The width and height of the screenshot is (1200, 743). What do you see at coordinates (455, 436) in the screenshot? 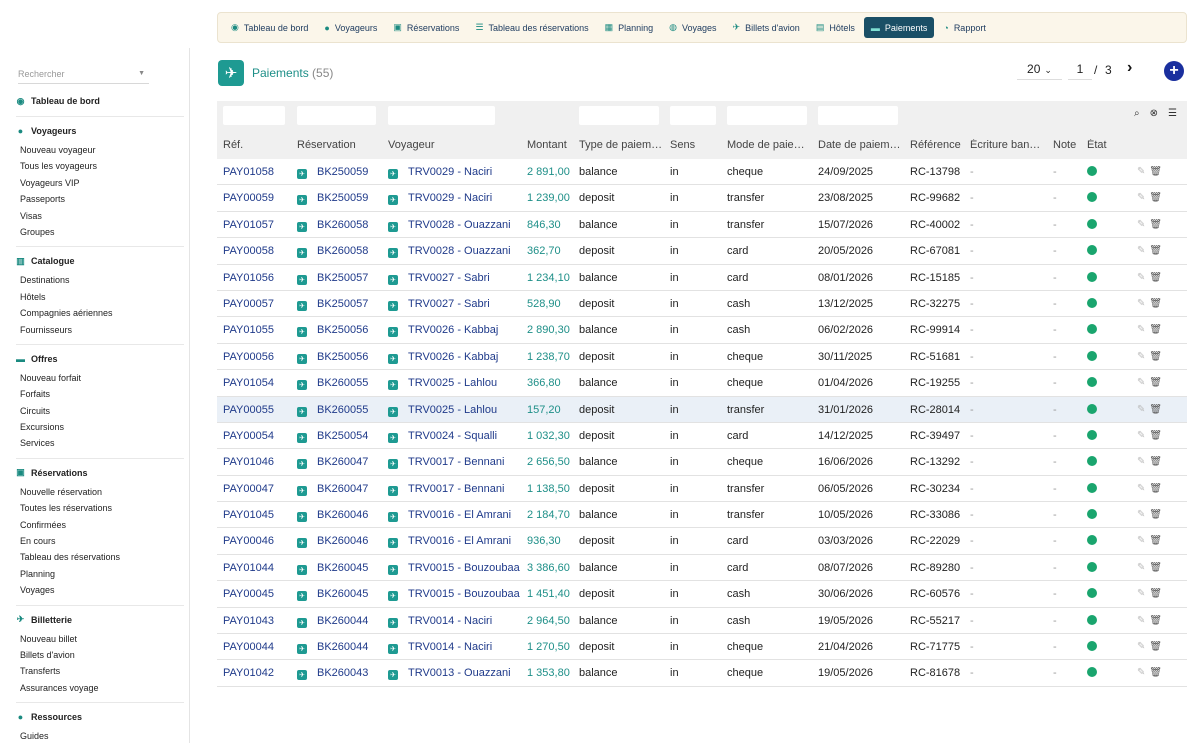
I see `voyageur-cell: ✈ TRV0024 - Squalli` at bounding box center [455, 436].